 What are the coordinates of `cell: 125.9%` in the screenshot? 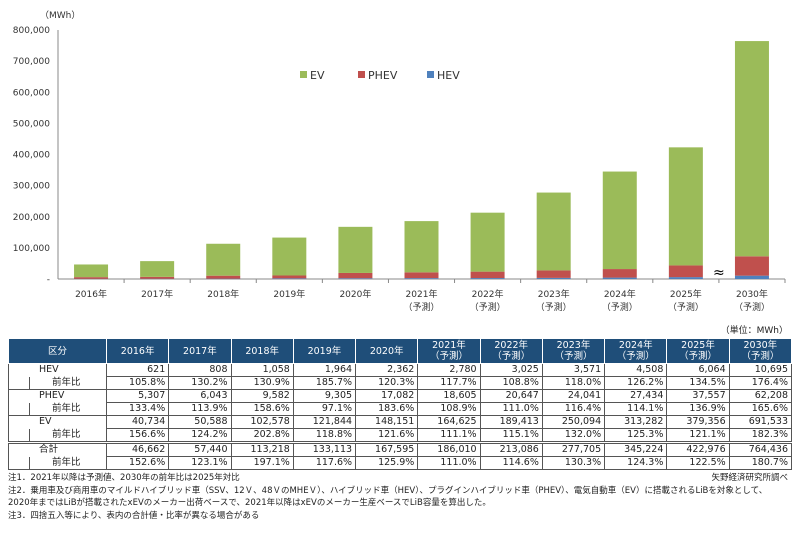 It's located at (387, 463).